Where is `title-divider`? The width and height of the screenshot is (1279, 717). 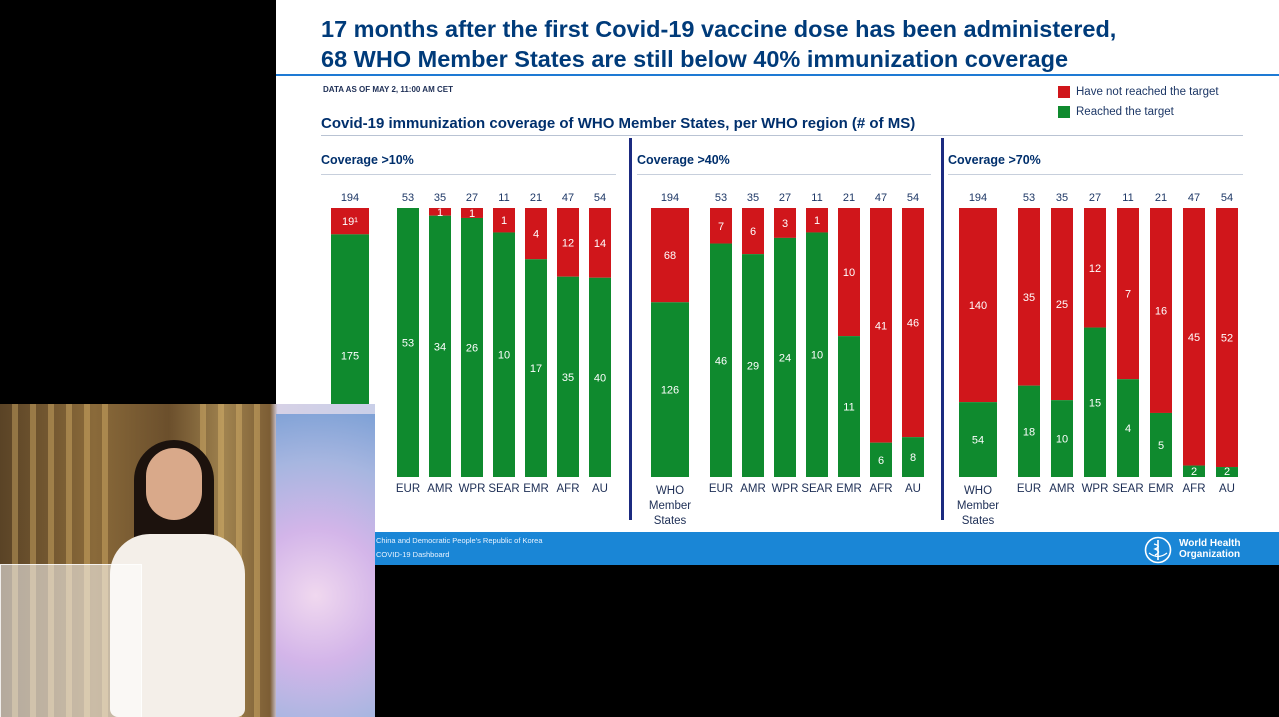
title-divider is located at coordinates (777, 75).